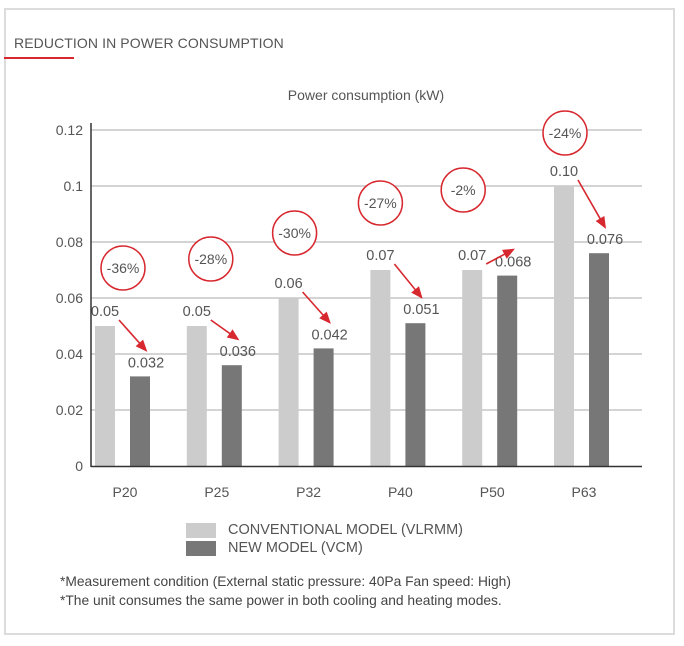 The height and width of the screenshot is (646, 684). Describe the element at coordinates (74, 186) in the screenshot. I see `y-tick-label: 0.1` at that location.